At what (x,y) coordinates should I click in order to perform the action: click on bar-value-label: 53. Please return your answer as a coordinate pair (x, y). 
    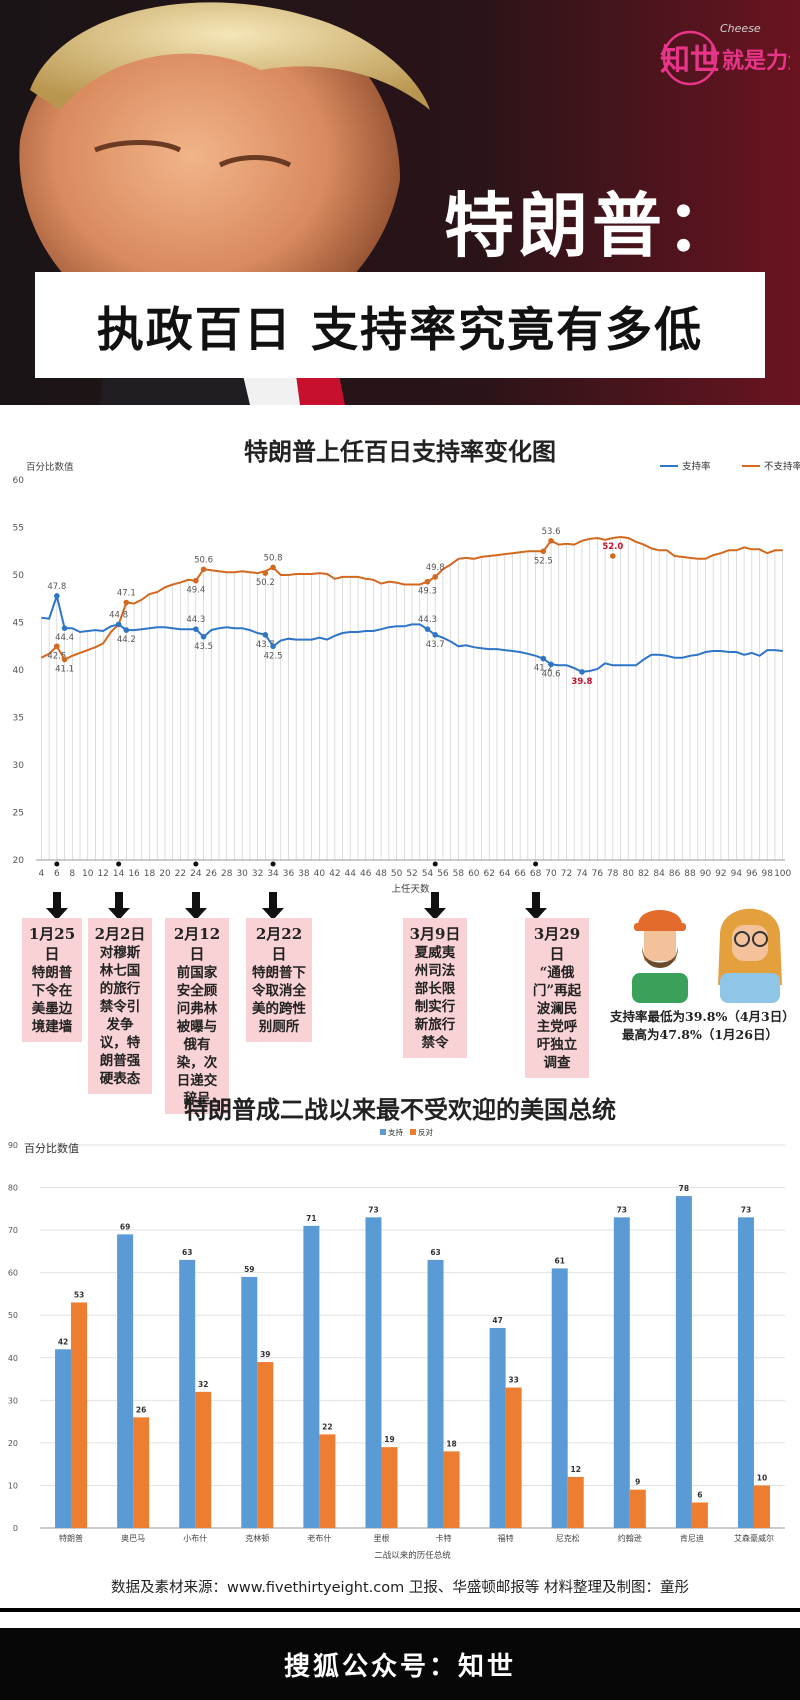
    Looking at the image, I should click on (79, 1294).